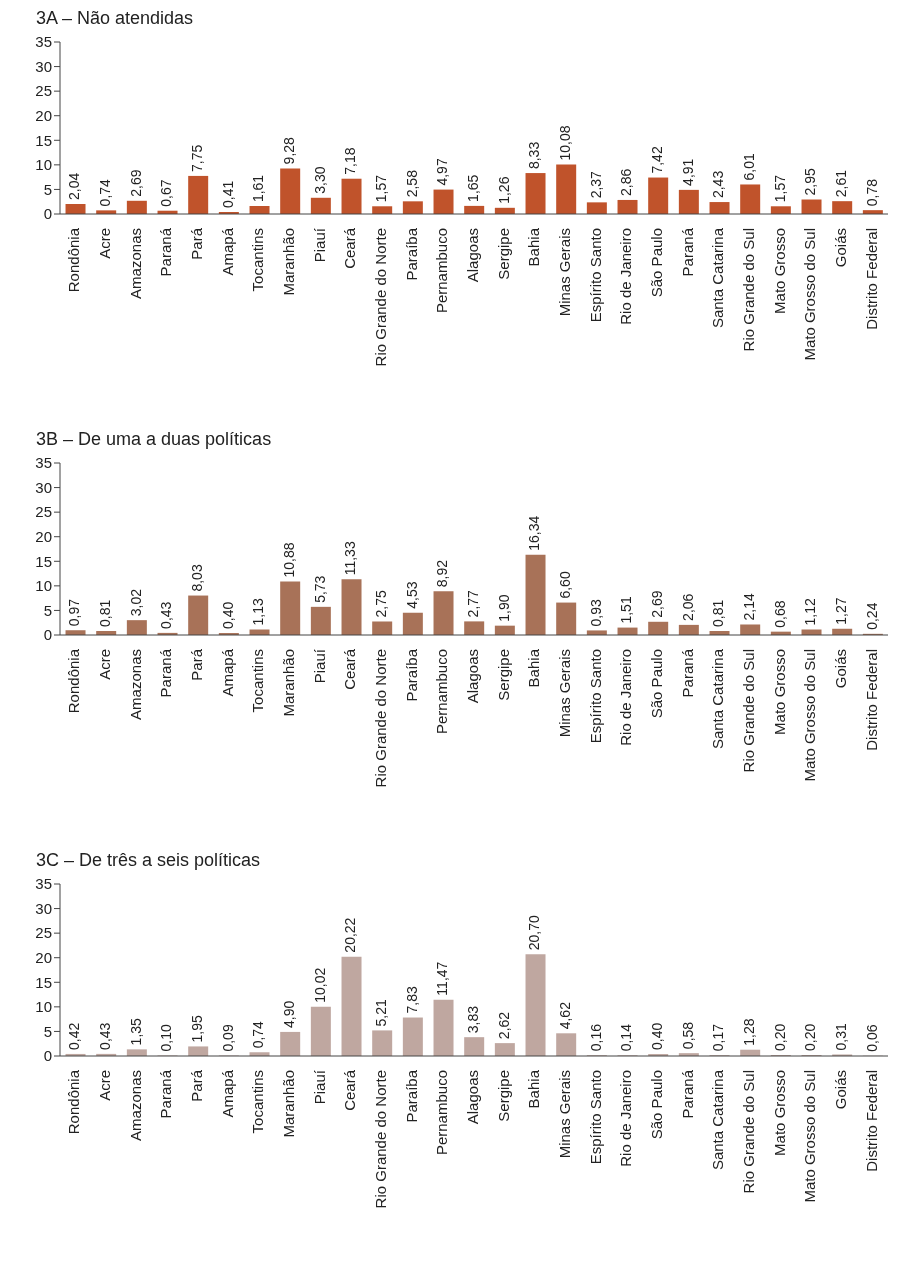 The width and height of the screenshot is (901, 1281). What do you see at coordinates (196, 1028) in the screenshot?
I see `data-label: 1,95` at bounding box center [196, 1028].